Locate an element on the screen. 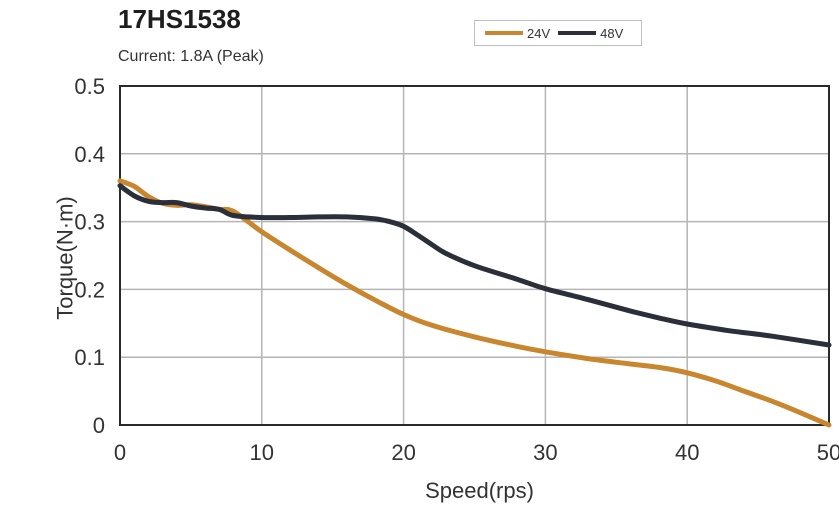 The image size is (839, 506). legend-item-48v: 48V is located at coordinates (590, 33).